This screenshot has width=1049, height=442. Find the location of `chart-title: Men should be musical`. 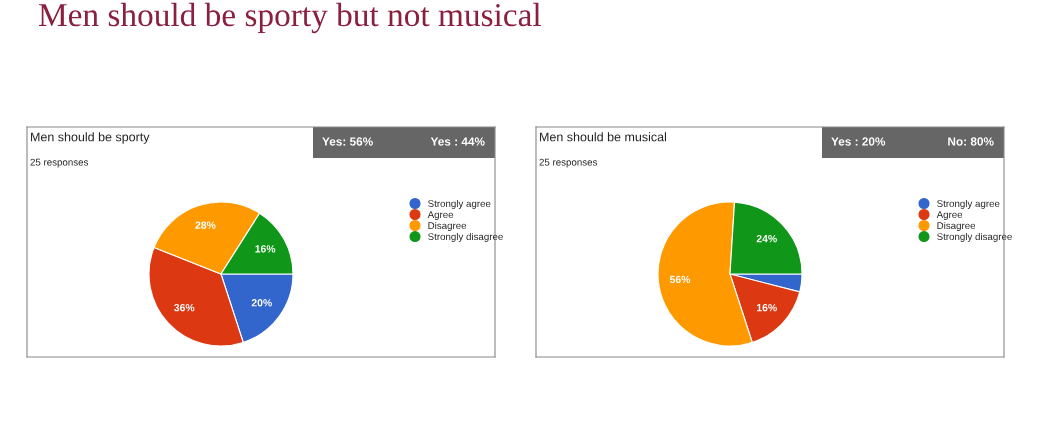

chart-title: Men should be musical is located at coordinates (603, 137).